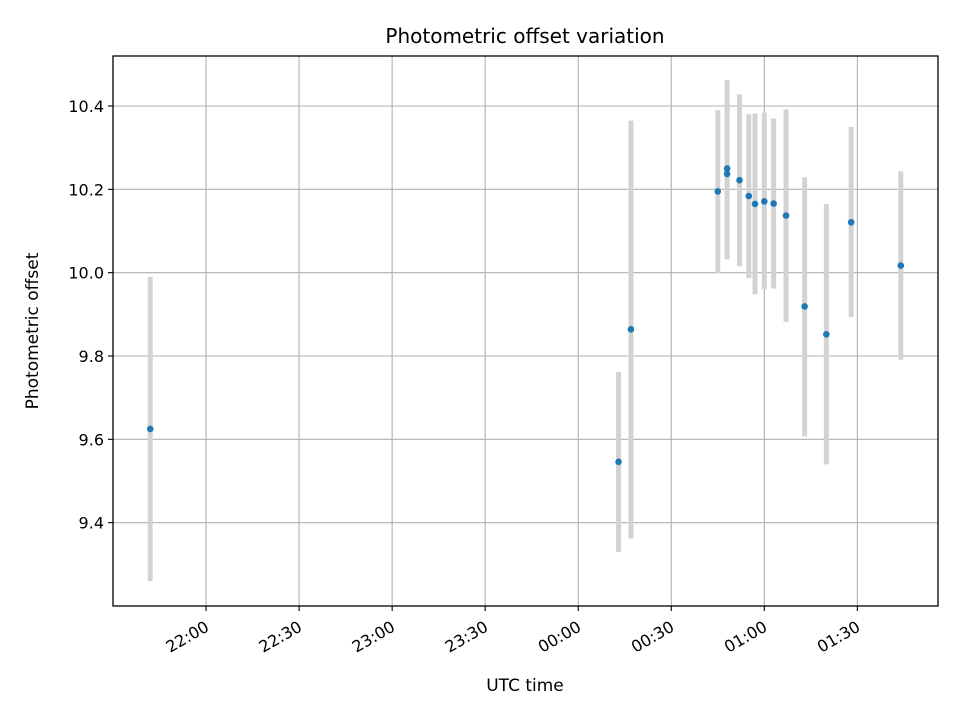 Image resolution: width=960 pixels, height=720 pixels. I want to click on y-tick-label: 10.2, so click(86, 189).